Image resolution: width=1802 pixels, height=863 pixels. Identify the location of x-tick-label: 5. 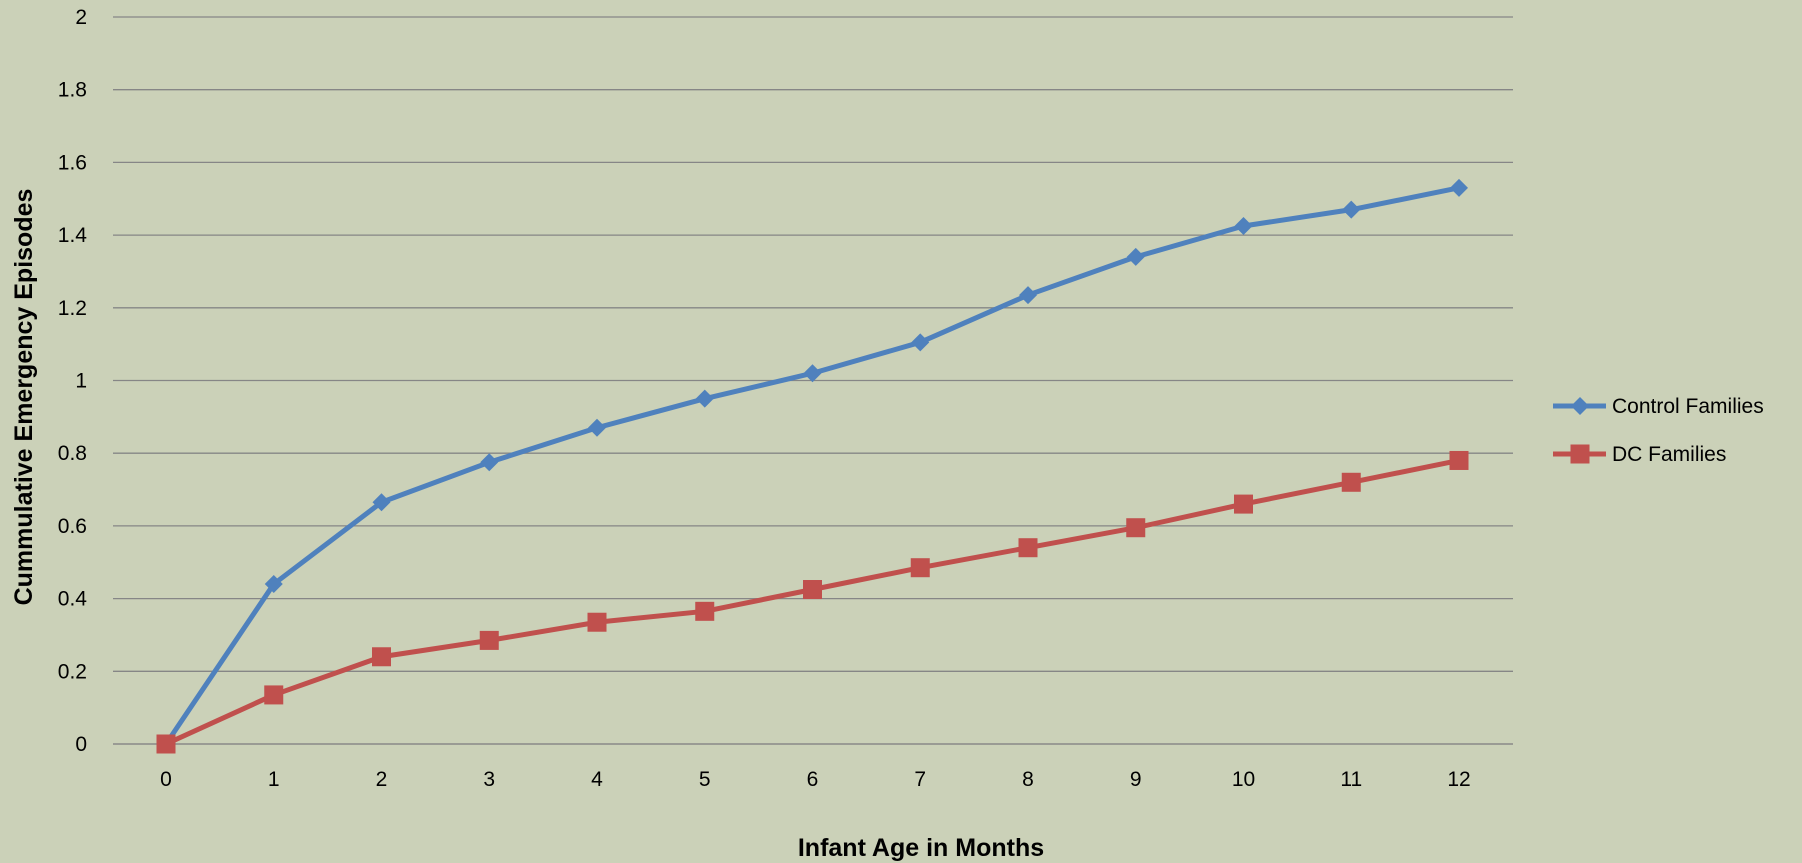
(705, 779).